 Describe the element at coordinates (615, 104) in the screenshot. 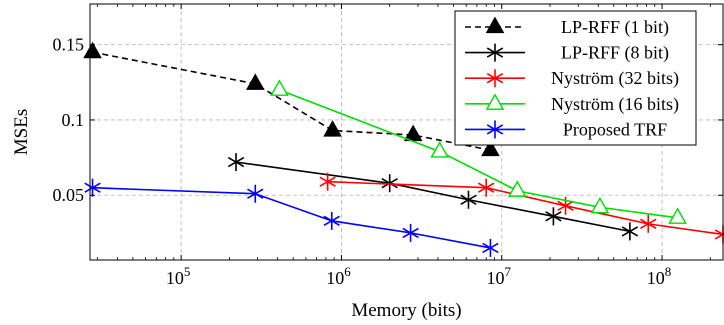

I see `legend-label: Nyström (16 bits)` at that location.